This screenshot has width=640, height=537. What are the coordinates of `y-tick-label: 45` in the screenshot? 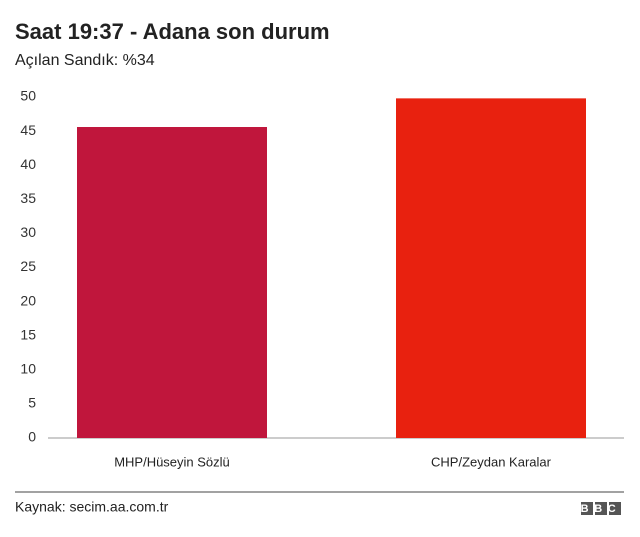 It's located at (28, 130).